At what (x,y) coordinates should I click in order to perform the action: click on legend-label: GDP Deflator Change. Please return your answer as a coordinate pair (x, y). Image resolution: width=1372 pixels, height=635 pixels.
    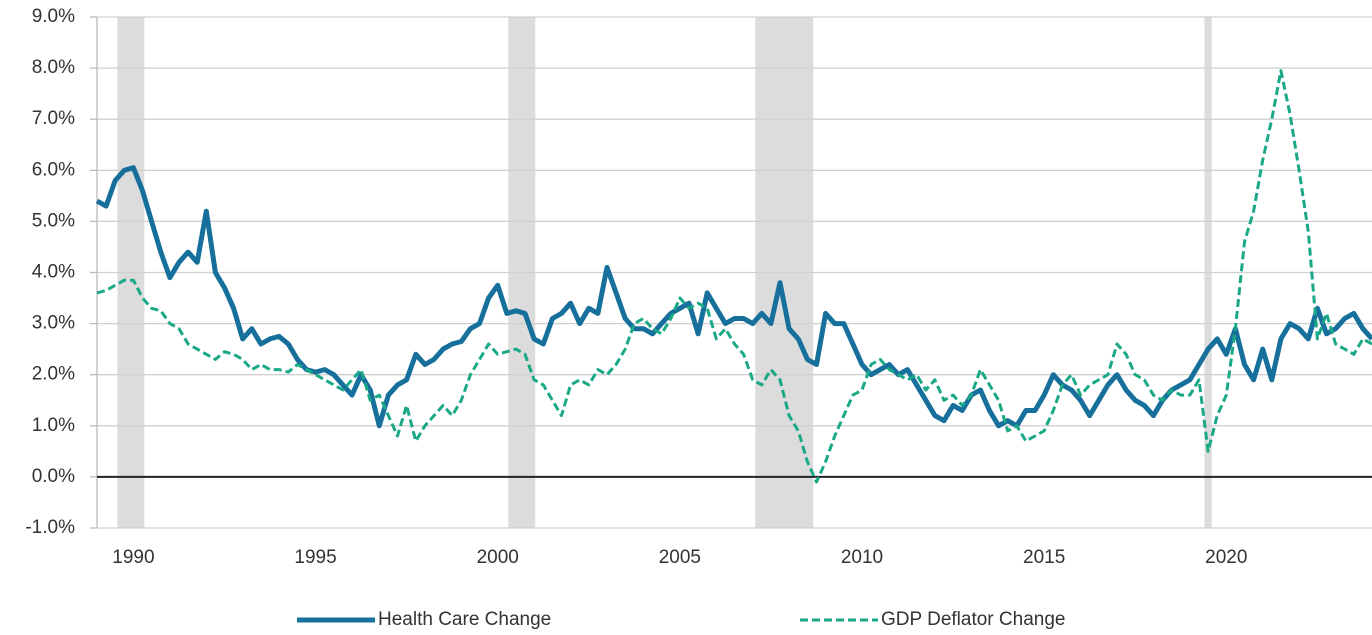
    Looking at the image, I should click on (973, 619).